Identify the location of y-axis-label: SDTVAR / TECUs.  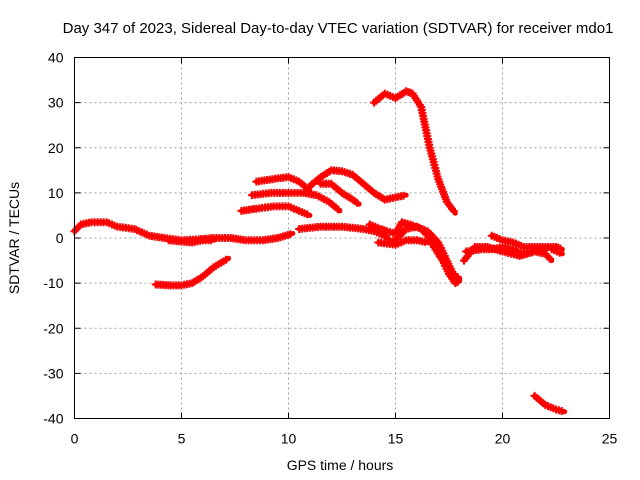
(14, 238).